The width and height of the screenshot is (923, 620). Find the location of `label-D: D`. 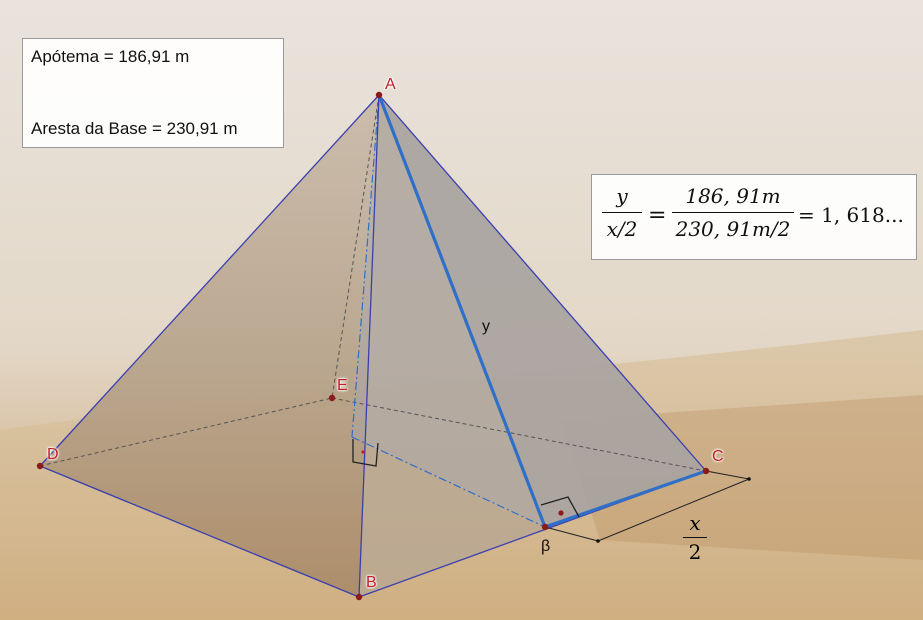

label-D: D is located at coordinates (53, 454).